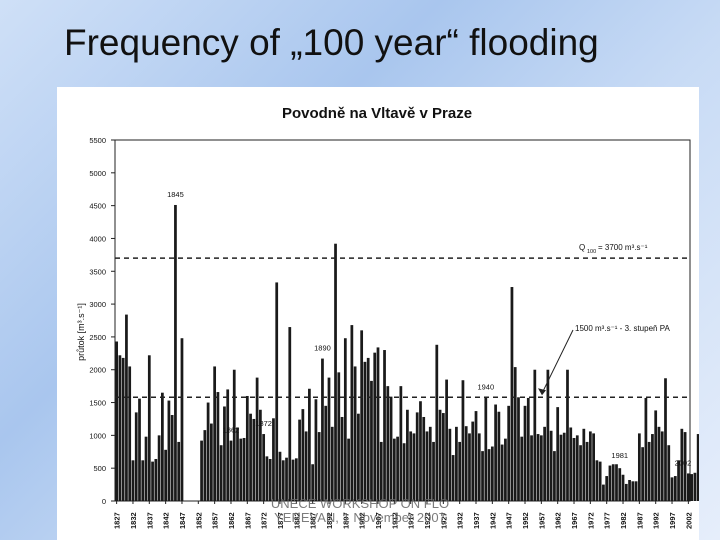 The image size is (720, 540). I want to click on x-tick-label: 1862, so click(231, 520).